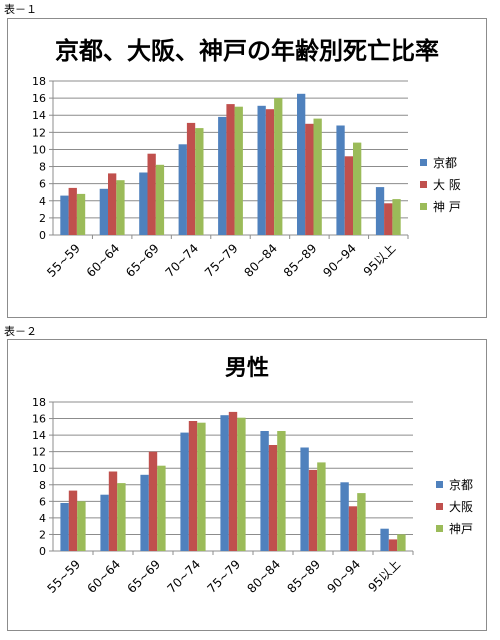 The image size is (500, 640). What do you see at coordinates (447, 206) in the screenshot?
I see `legend-label: 神 戸` at bounding box center [447, 206].